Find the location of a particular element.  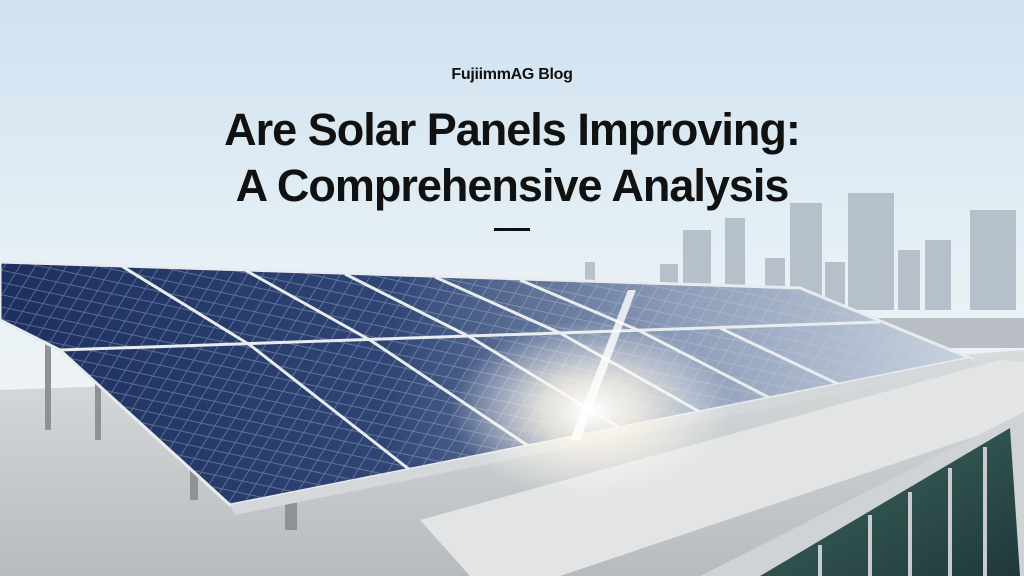

brand: FujiimmAG Blog is located at coordinates (512, 74).